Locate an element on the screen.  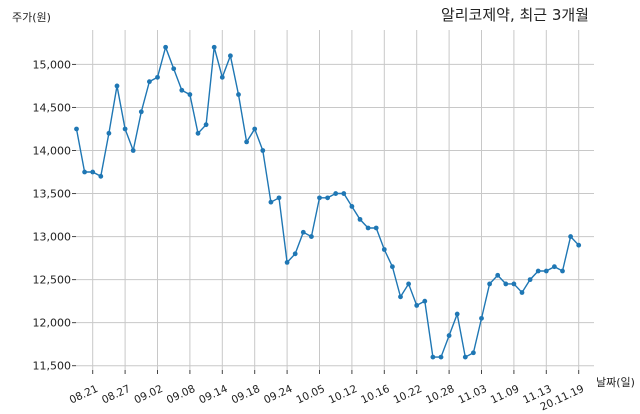
x-tick-label: 09.08 is located at coordinates (181, 395).